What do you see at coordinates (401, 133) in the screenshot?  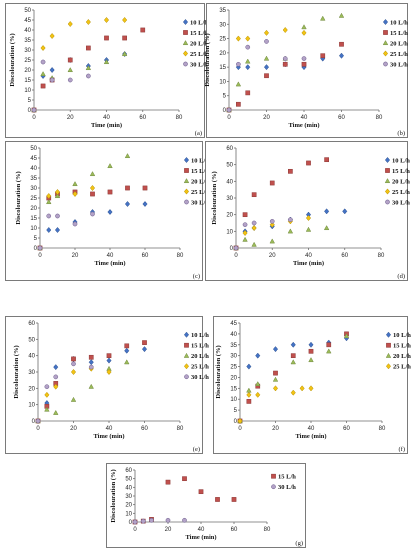 I see `panel-letter: (b)` at bounding box center [401, 133].